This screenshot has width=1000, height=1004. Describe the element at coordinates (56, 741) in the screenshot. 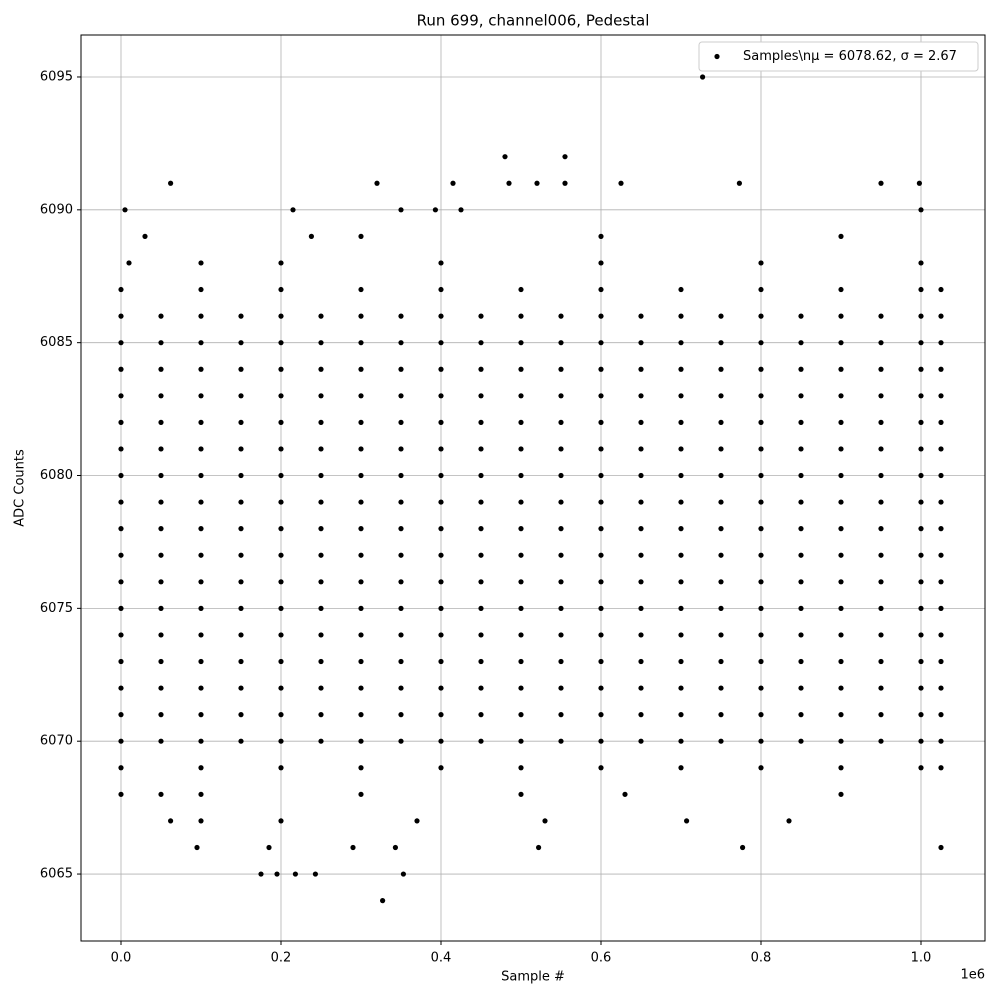

I see `y-tick-label: 6070` at that location.